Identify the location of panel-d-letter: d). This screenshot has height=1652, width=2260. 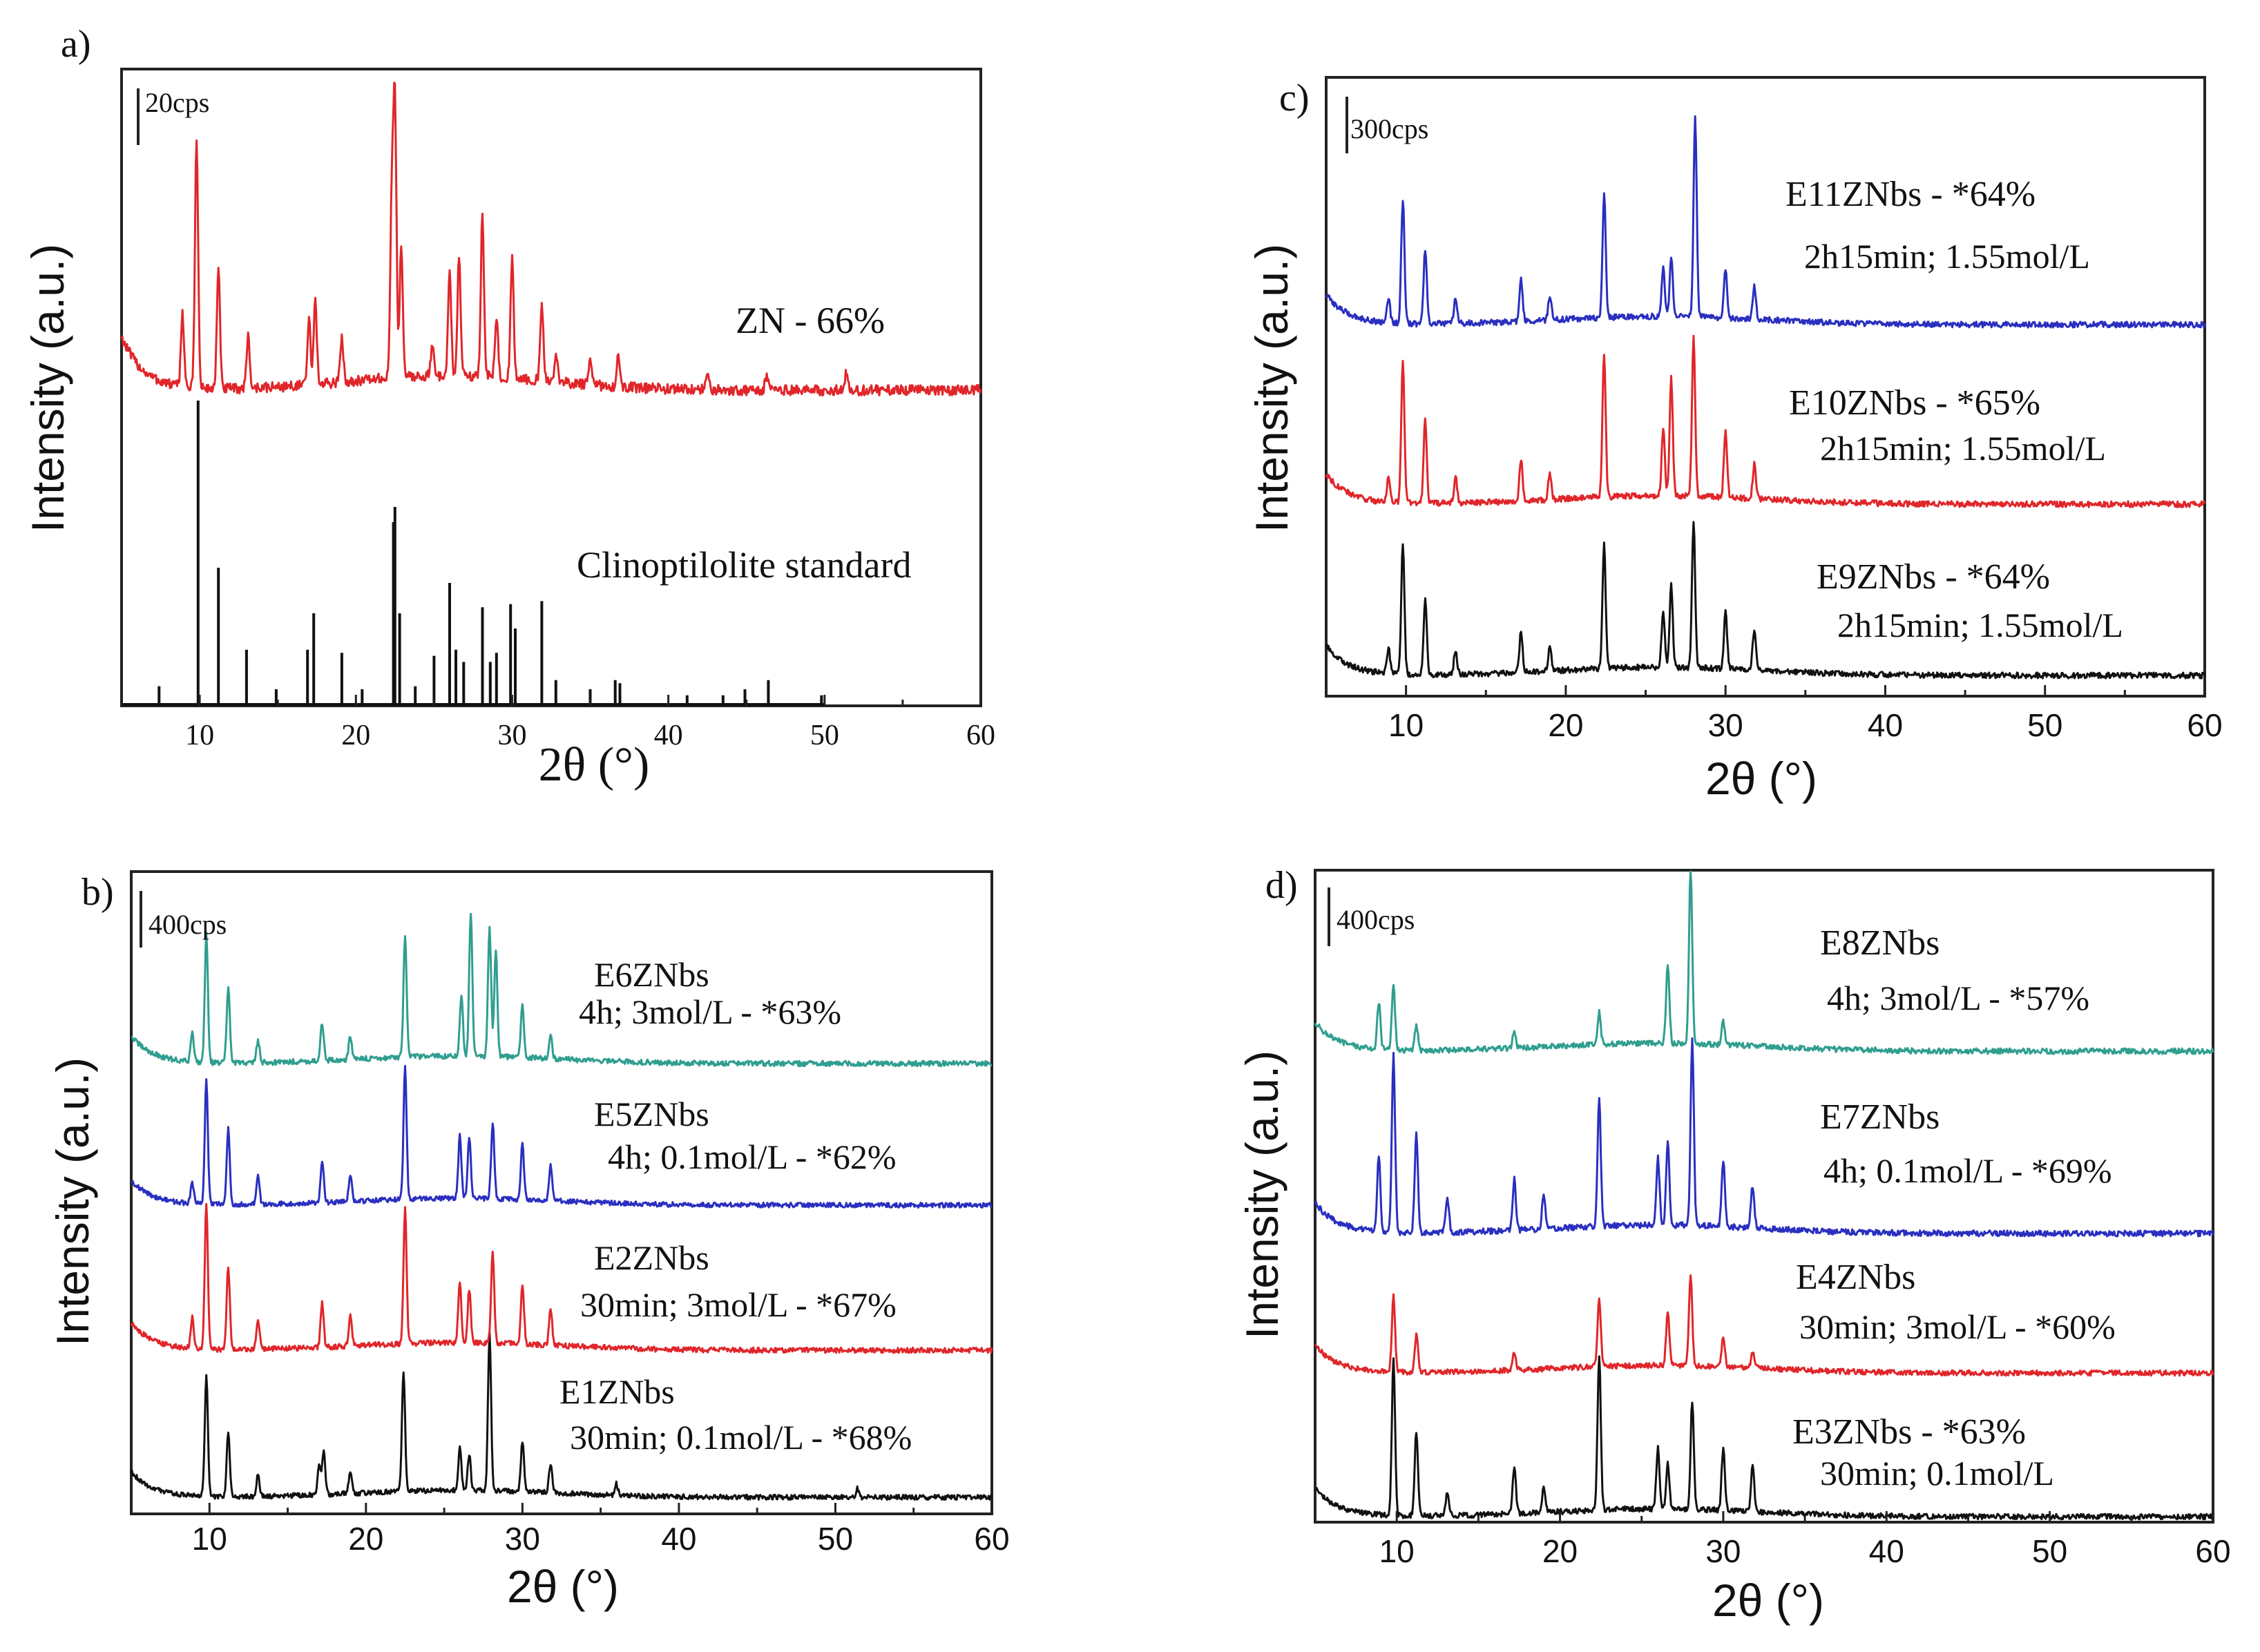
(1281, 885).